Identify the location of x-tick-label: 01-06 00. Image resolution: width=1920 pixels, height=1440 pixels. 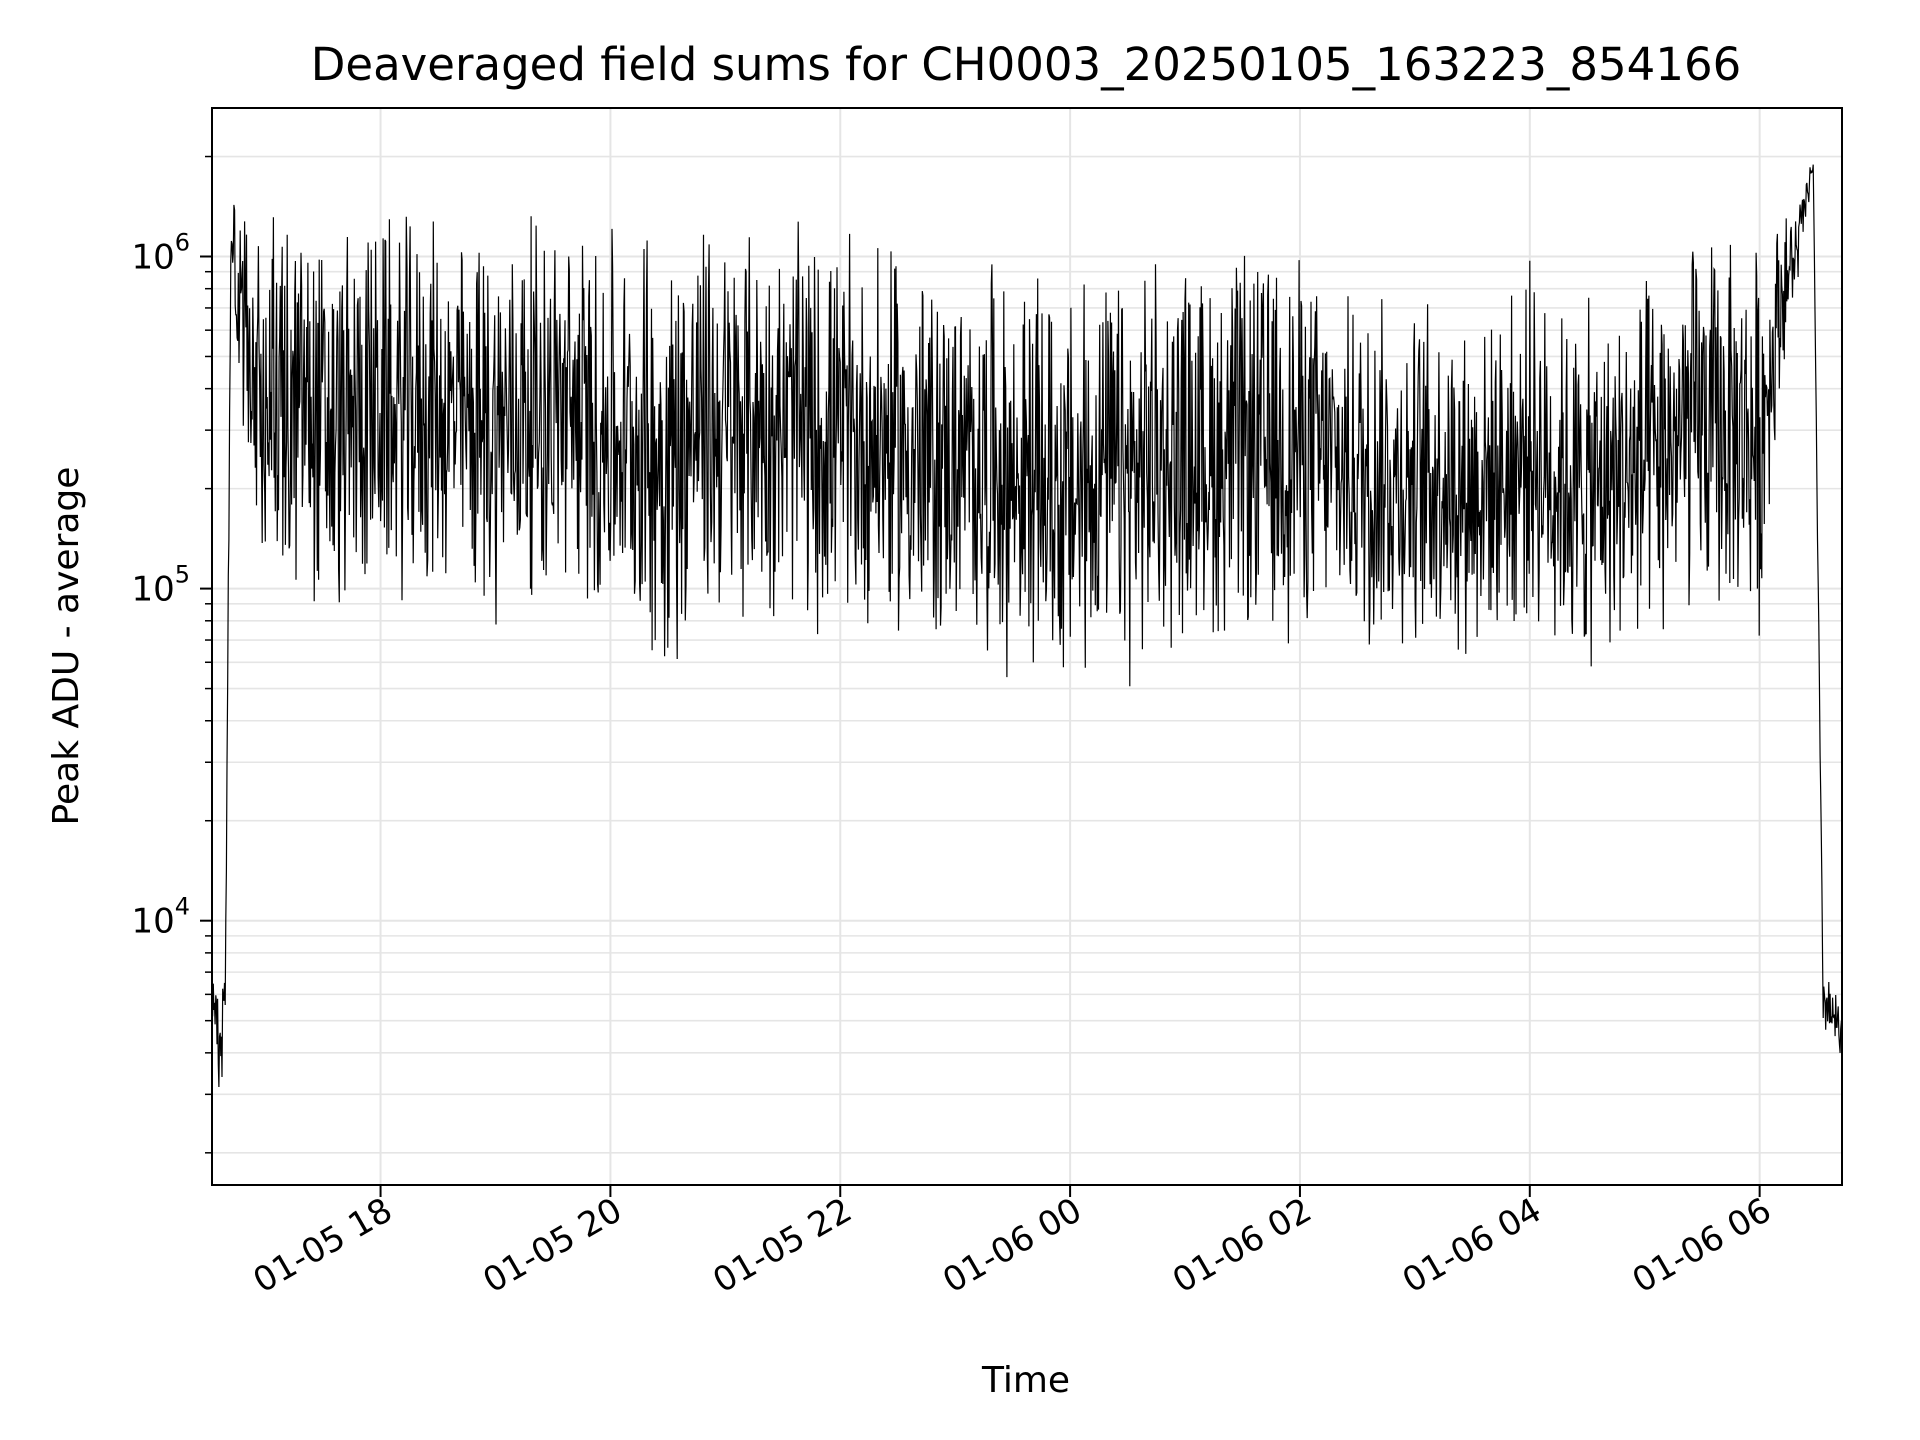
(1012, 1245).